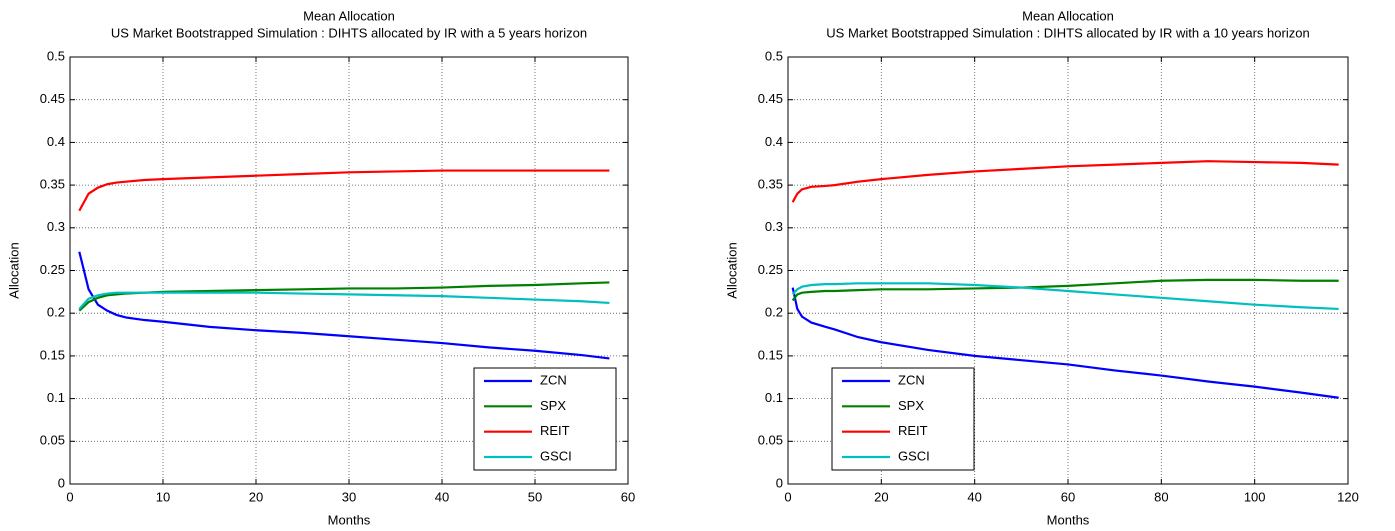  What do you see at coordinates (163, 496) in the screenshot?
I see `x-tick-label: 10` at bounding box center [163, 496].